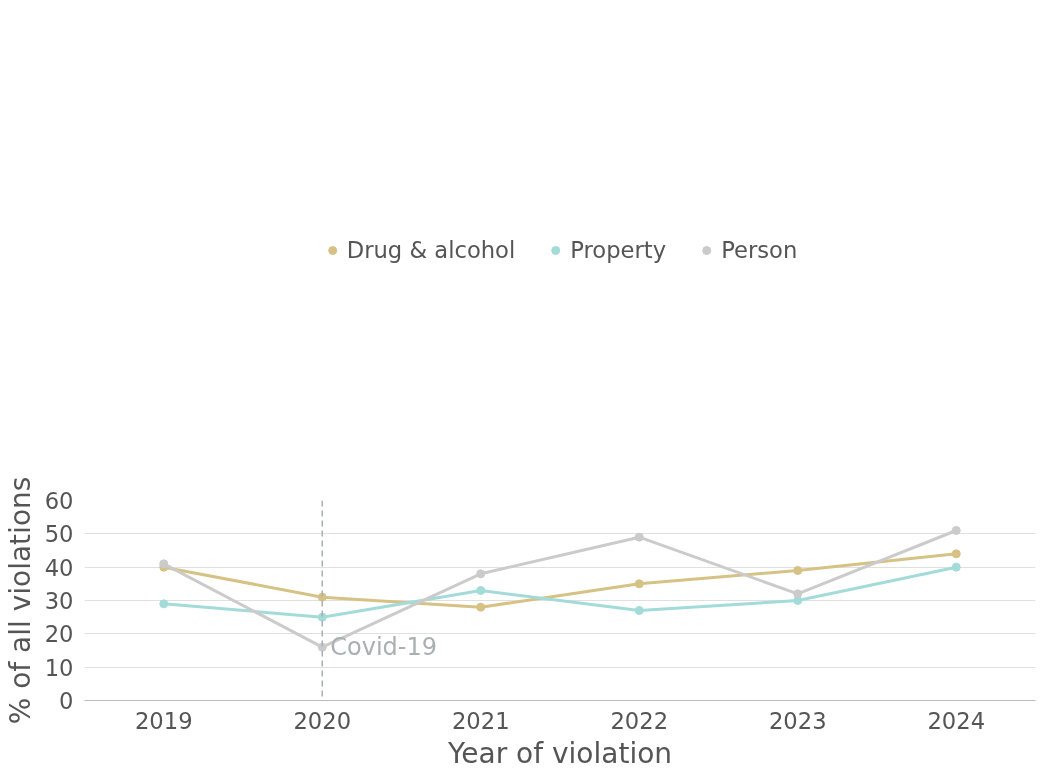 This screenshot has width=1042, height=774. I want to click on legend-label: Drug & alcohol, so click(431, 250).